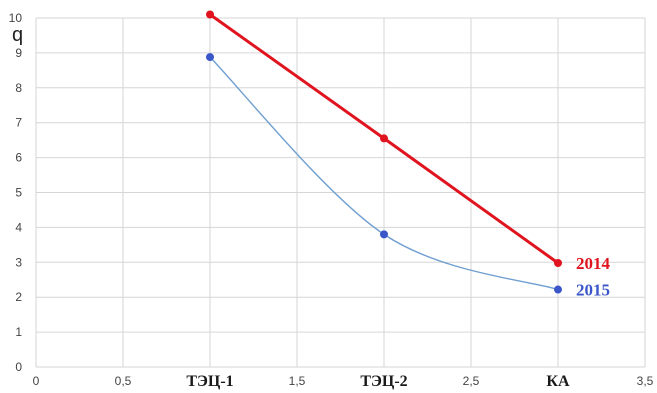 This screenshot has width=657, height=393. I want to click on y-axis-label: q, so click(17, 35).